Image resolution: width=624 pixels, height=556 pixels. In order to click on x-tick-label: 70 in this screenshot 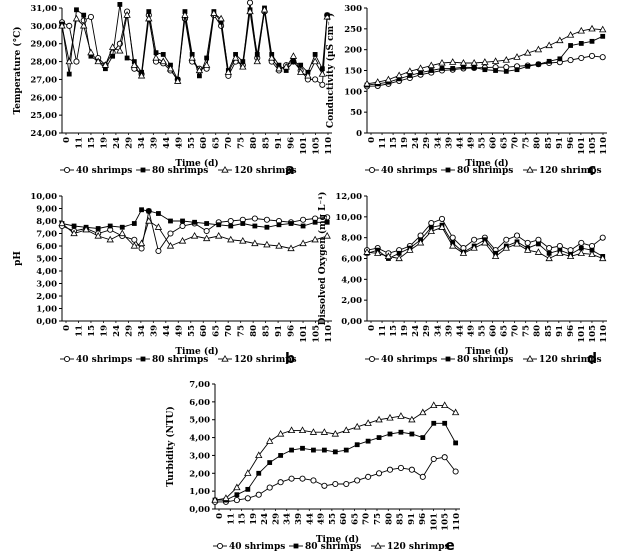, I will do `click(367, 519)`.